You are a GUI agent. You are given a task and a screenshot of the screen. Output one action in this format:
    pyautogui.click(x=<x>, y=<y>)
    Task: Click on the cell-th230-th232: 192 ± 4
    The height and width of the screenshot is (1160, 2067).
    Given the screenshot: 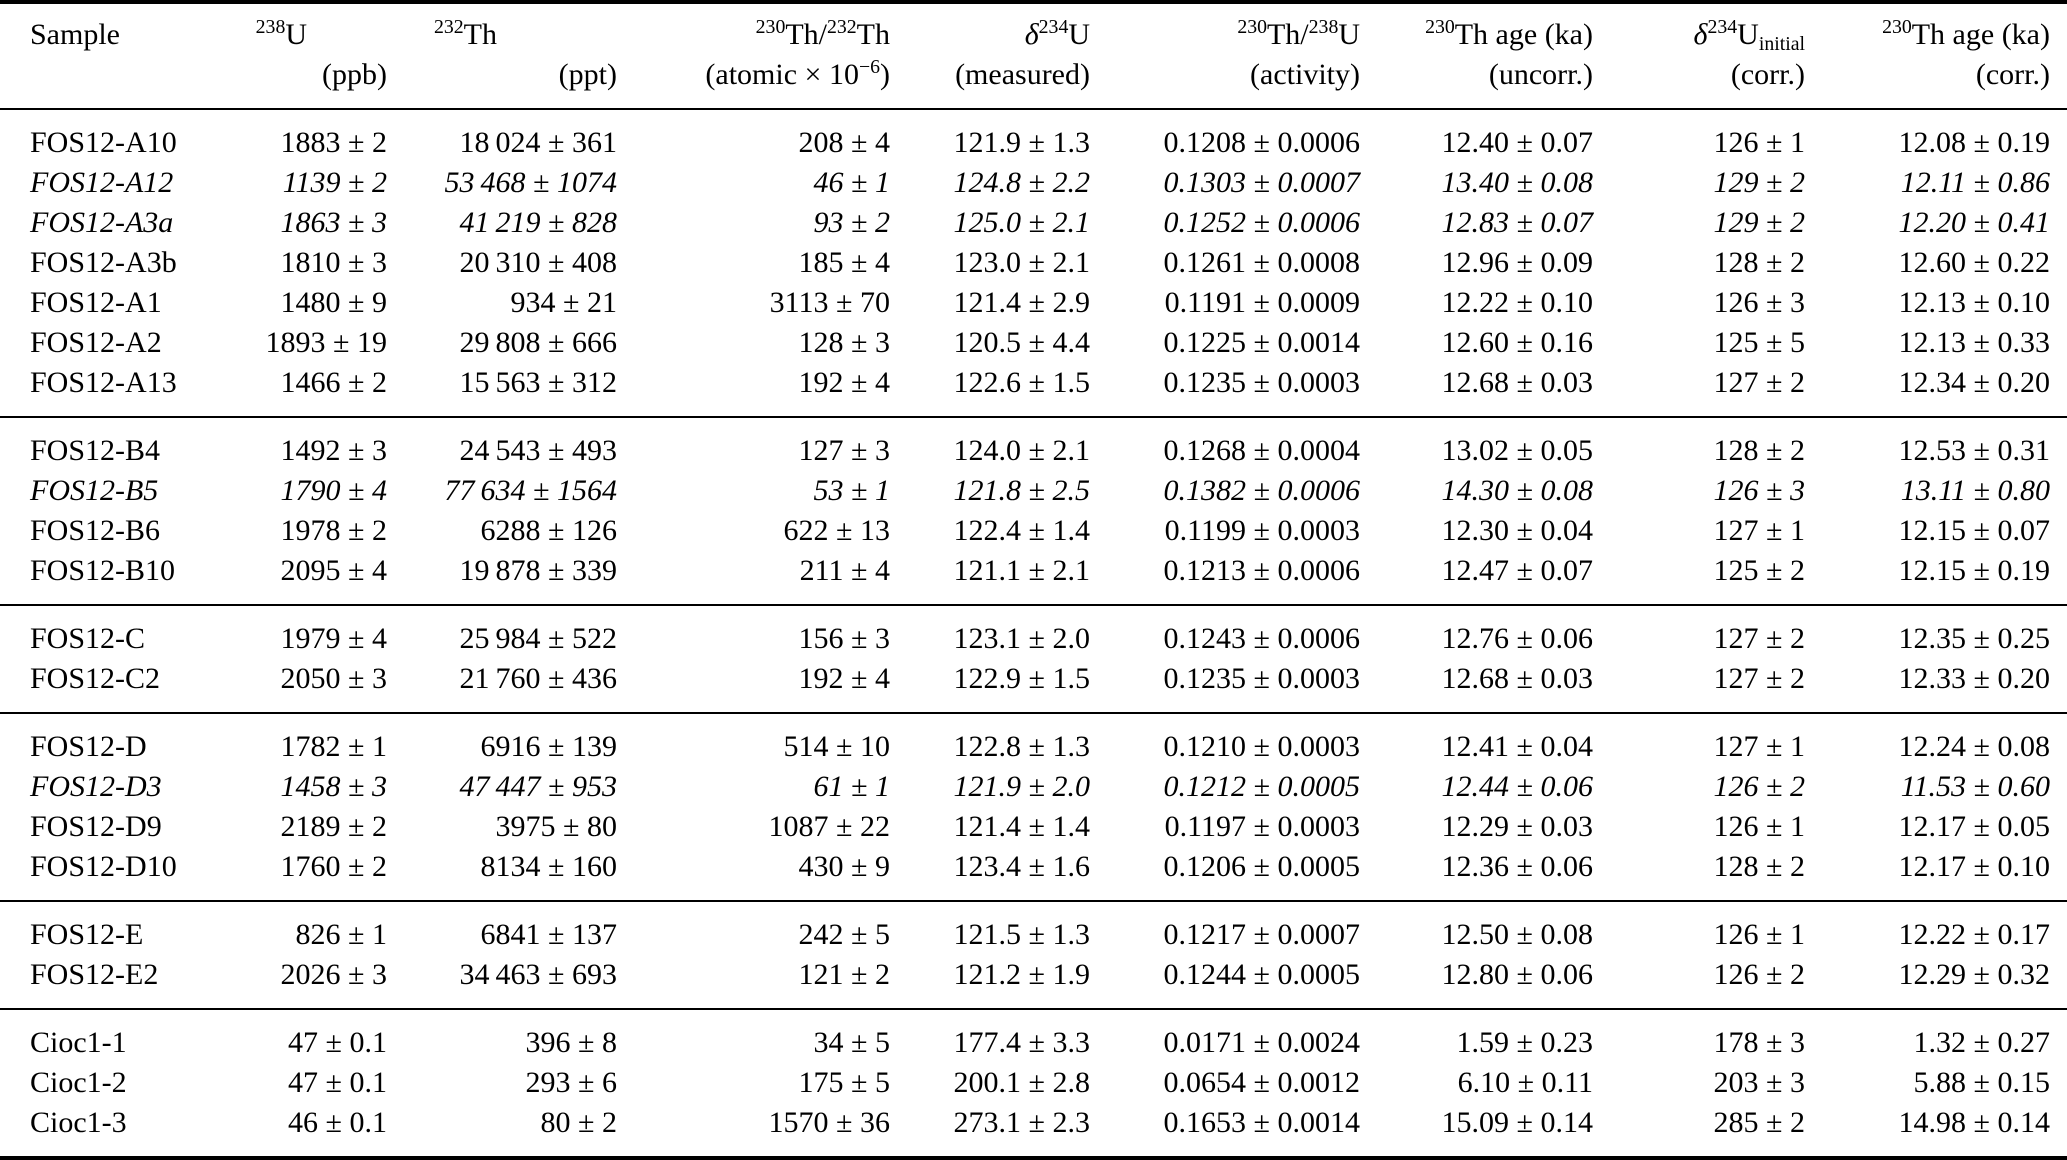 What is the action you would take?
    pyautogui.click(x=844, y=678)
    